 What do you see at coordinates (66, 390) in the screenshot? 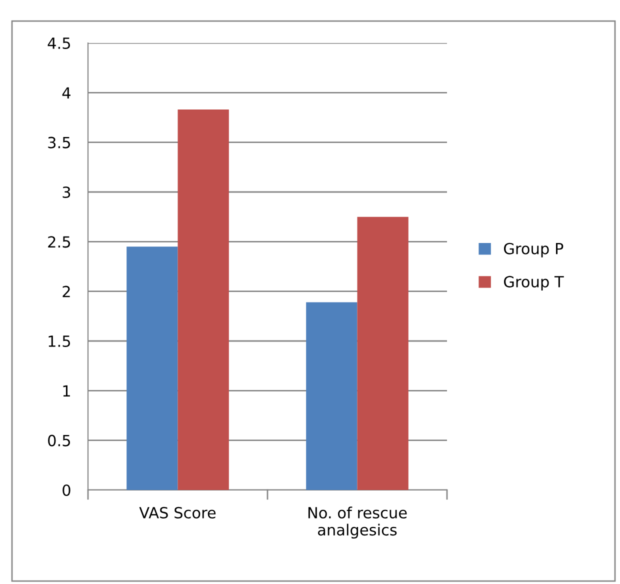
I see `y-tick-label: 1` at bounding box center [66, 390].